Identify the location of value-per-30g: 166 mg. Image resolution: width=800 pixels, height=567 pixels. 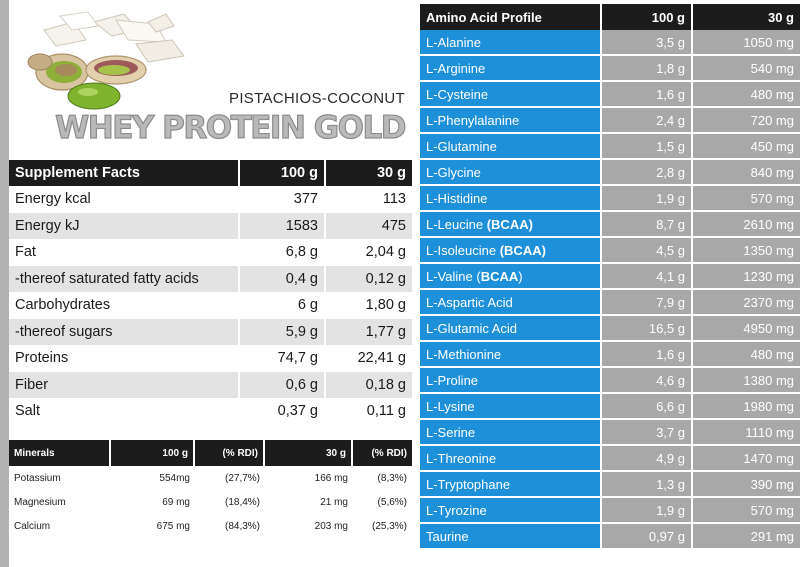
(331, 478).